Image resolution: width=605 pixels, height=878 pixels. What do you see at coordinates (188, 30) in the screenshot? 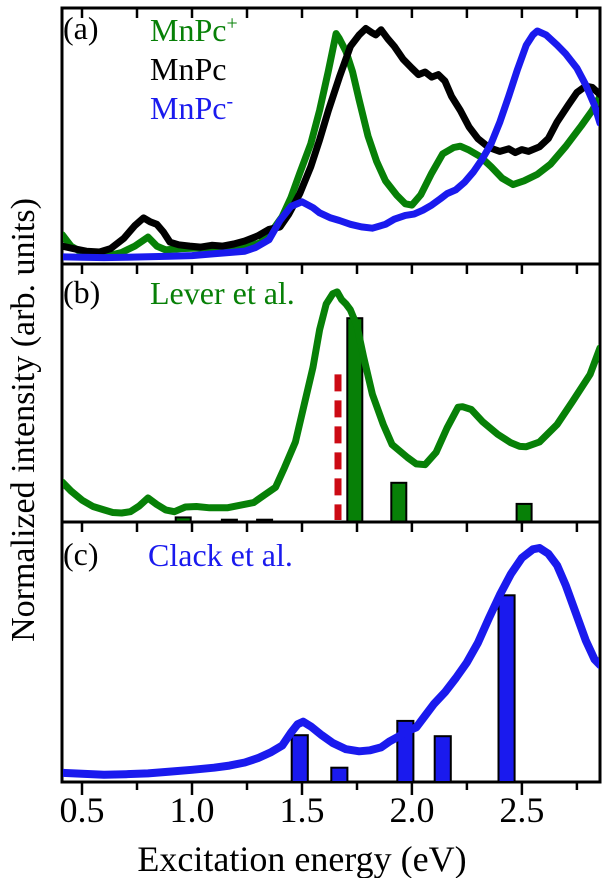
I see `legend-mnpc-plus-text: MnPc` at bounding box center [188, 30].